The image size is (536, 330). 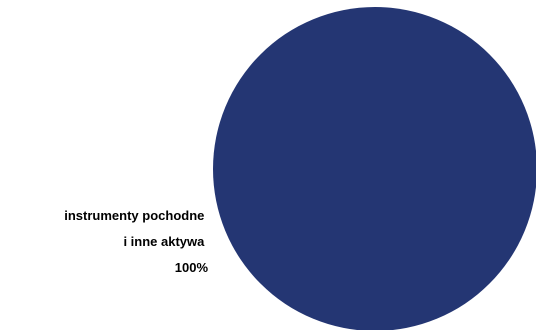 I want to click on slice-label-percent: 100%, so click(x=192, y=267).